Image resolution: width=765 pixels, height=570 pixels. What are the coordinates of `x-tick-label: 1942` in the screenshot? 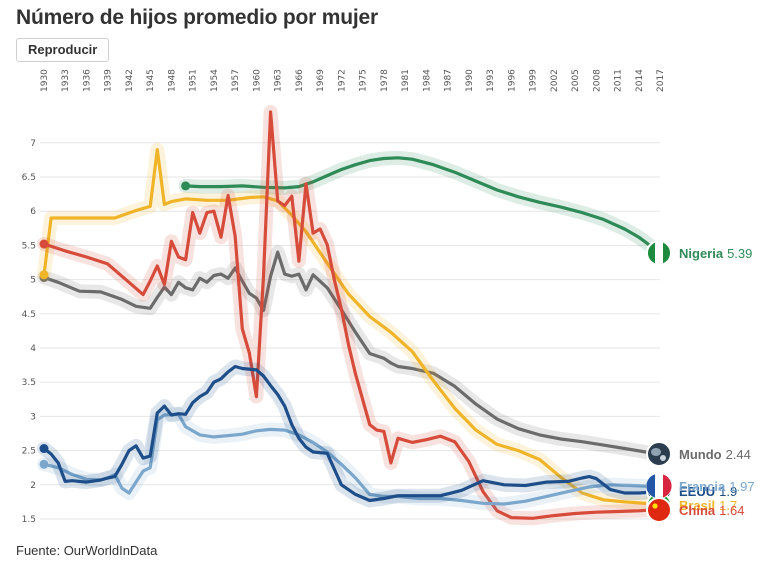 It's located at (130, 80).